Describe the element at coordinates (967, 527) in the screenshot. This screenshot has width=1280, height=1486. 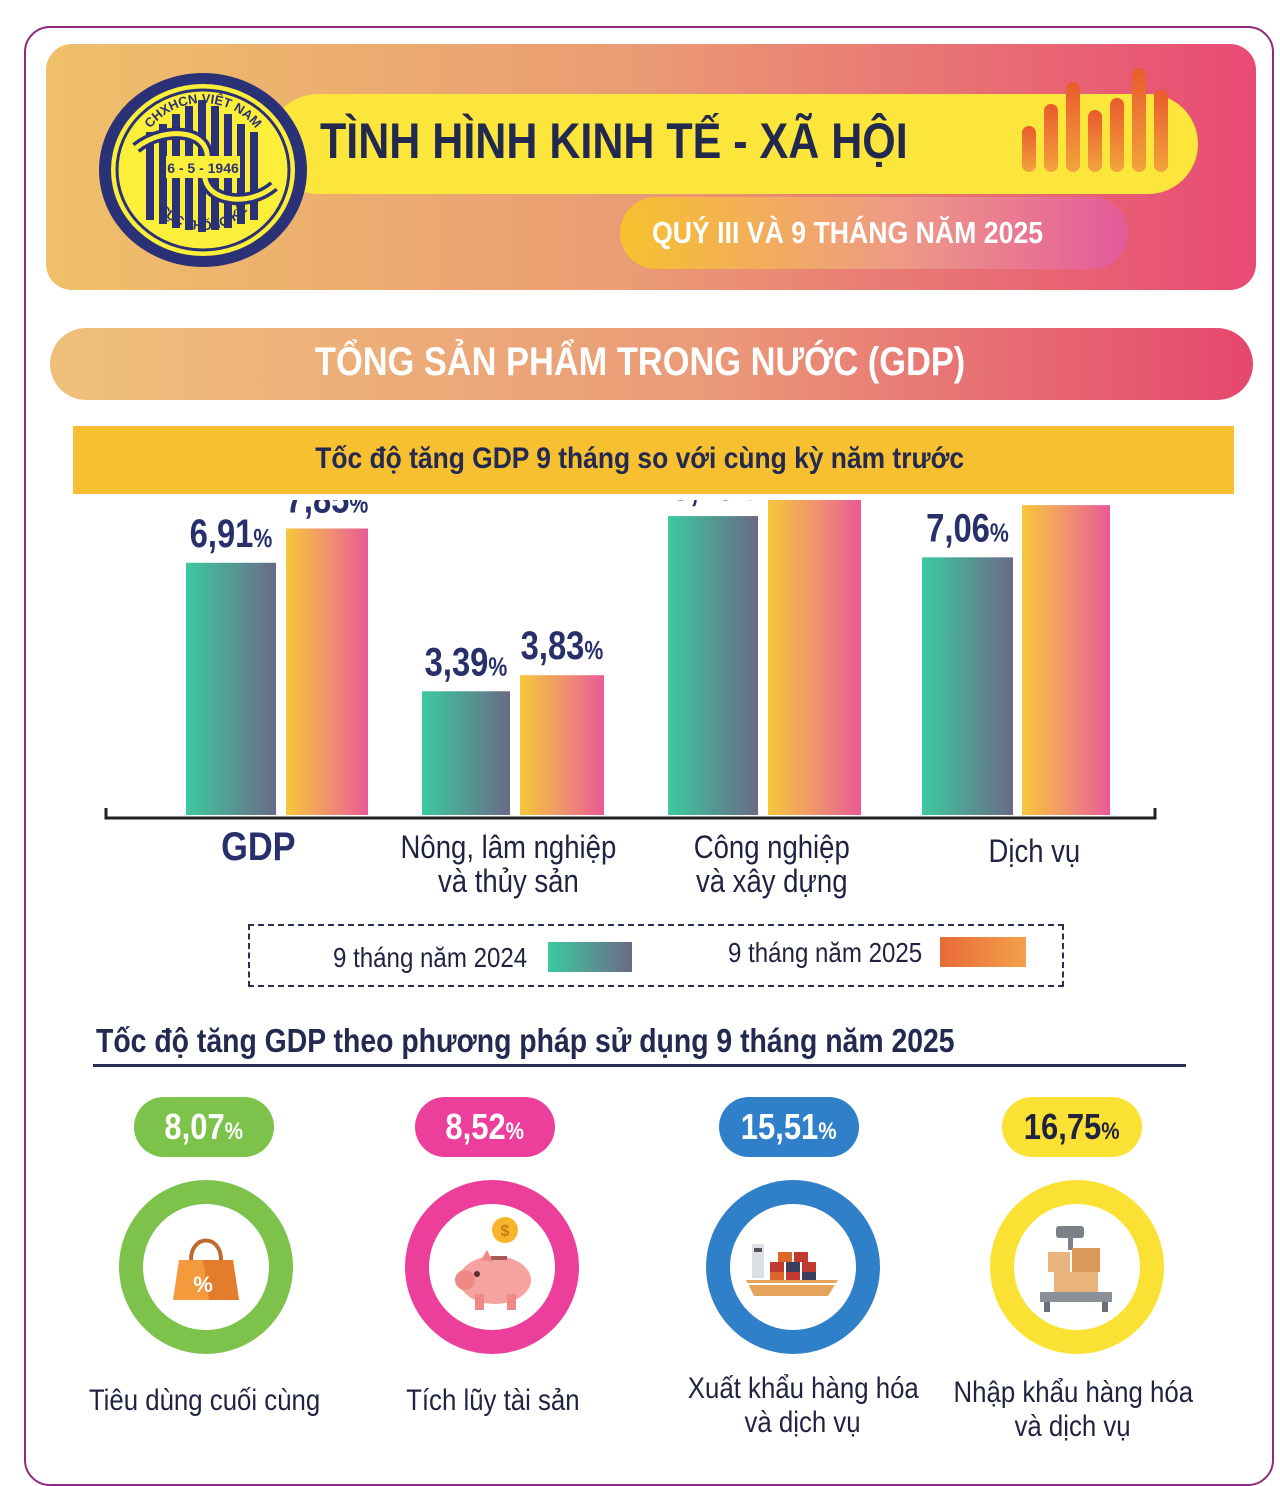
I see `data-label-2024-3: 7,06%` at that location.